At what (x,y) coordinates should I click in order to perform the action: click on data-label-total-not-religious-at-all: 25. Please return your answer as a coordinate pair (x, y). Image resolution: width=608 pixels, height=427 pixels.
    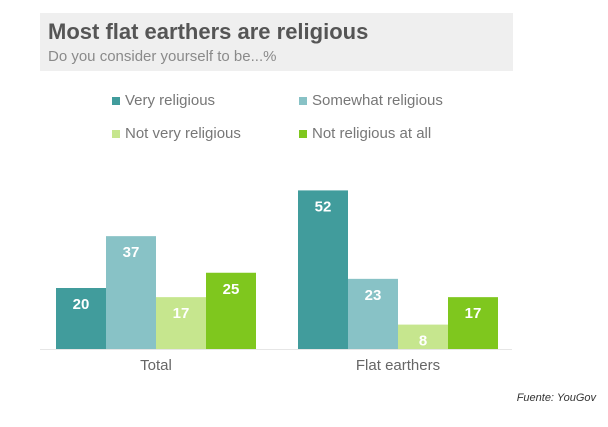
    Looking at the image, I should click on (231, 289).